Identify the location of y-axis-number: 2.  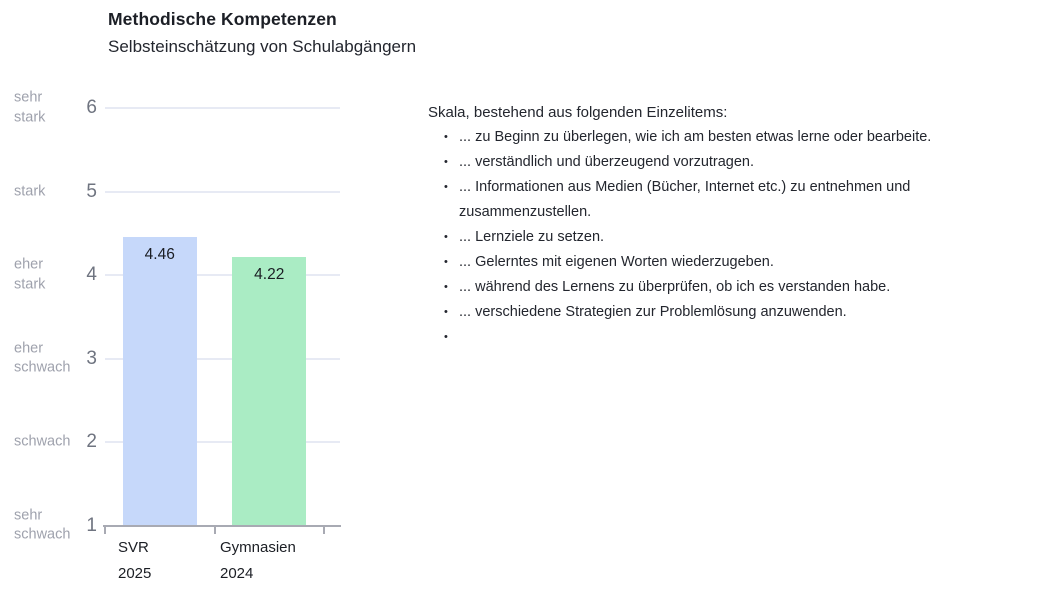
(91, 441).